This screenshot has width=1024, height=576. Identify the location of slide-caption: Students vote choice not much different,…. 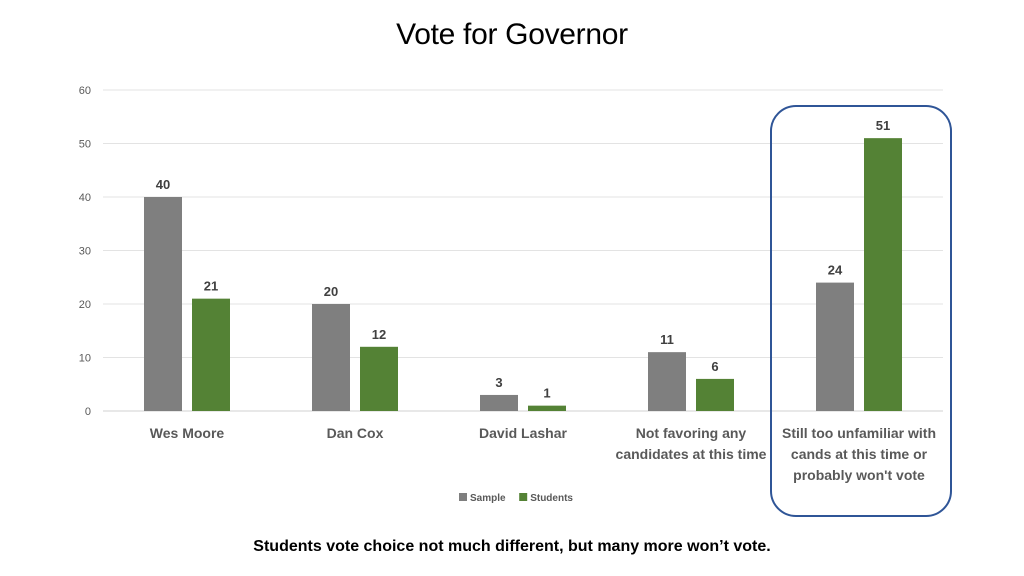
(512, 546).